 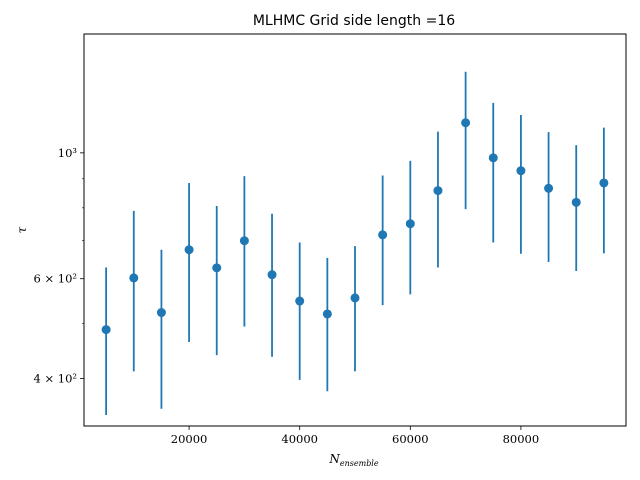 What do you see at coordinates (354, 21) in the screenshot?
I see `chart-title: MLHMC Grid side length =16` at bounding box center [354, 21].